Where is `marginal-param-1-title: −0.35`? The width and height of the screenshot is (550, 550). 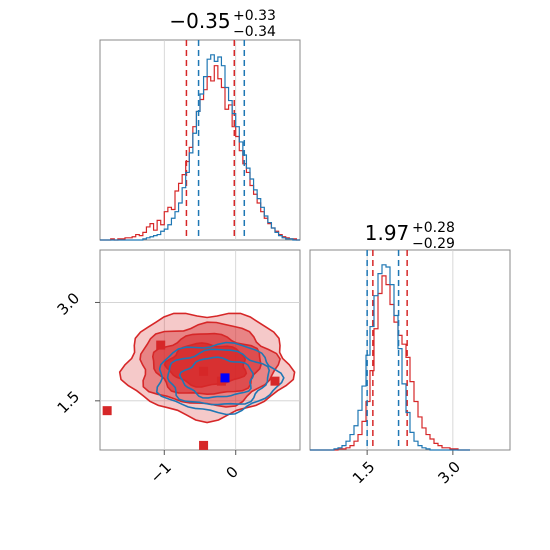 marginal-param-1-title: −0.35 is located at coordinates (199, 21).